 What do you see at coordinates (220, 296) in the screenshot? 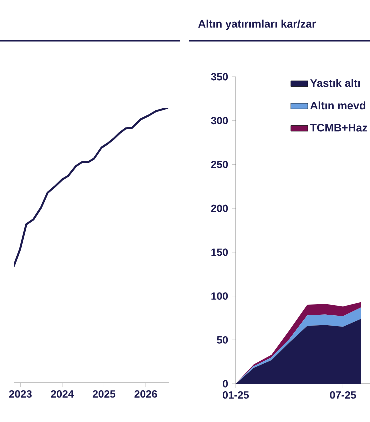
I see `y-tick-label: 100` at bounding box center [220, 296].